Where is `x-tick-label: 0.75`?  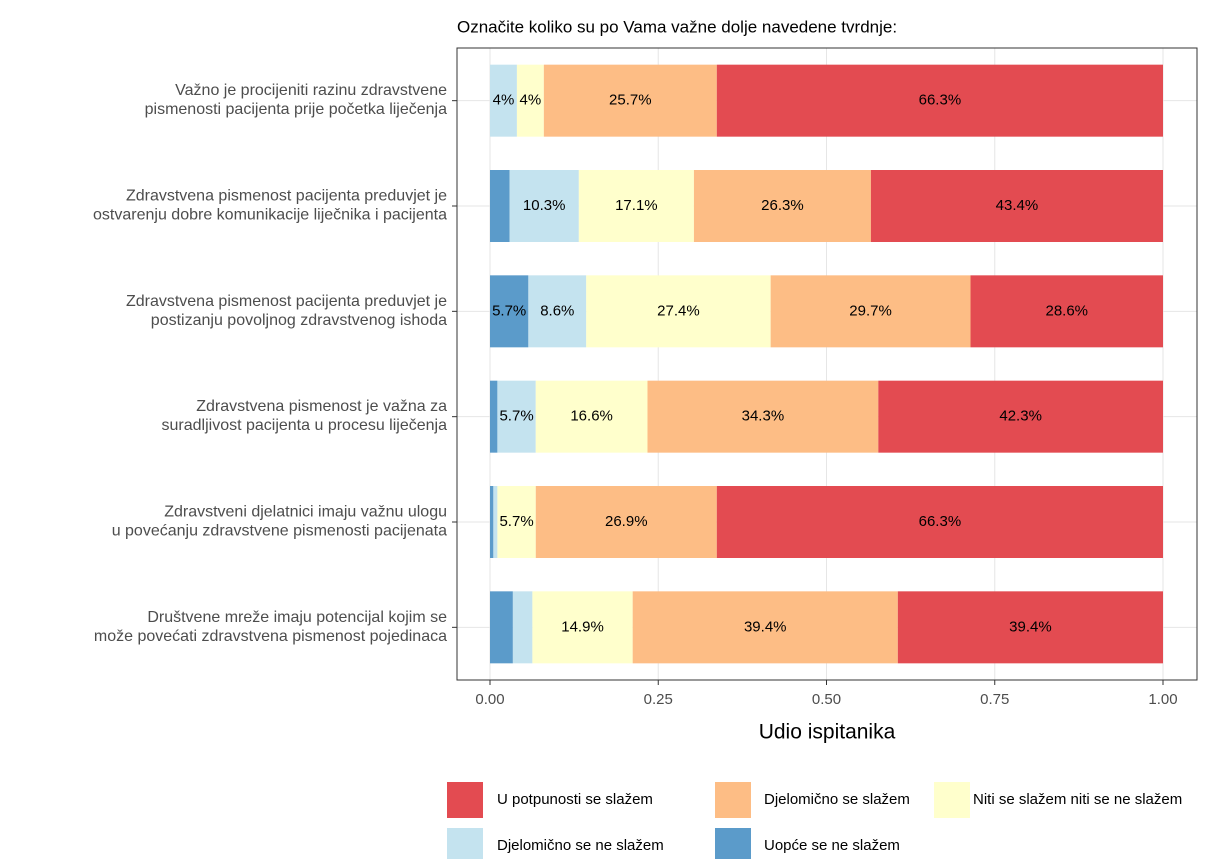
x-tick-label: 0.75 is located at coordinates (994, 699).